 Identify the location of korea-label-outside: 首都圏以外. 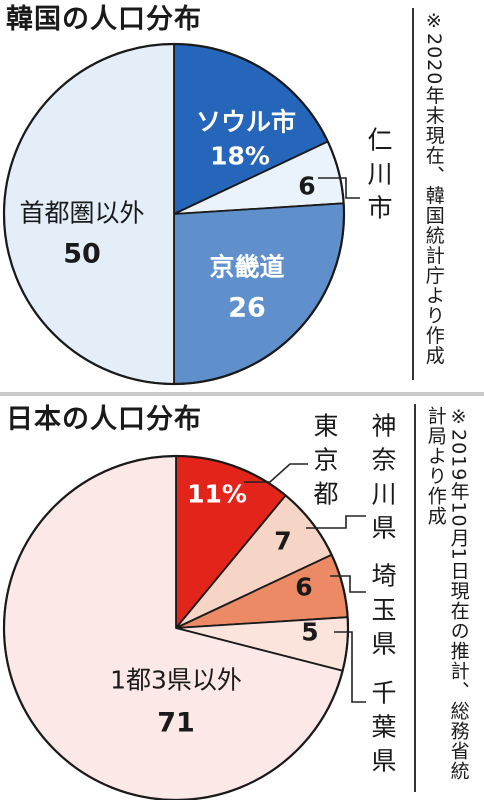
(81, 213).